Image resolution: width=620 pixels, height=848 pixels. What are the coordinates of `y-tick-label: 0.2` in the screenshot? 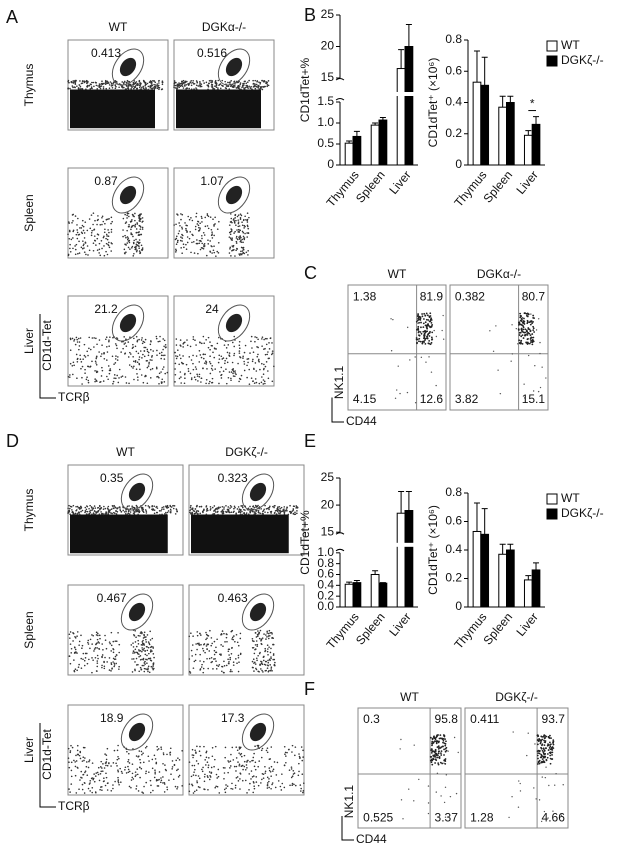 It's located at (453, 133).